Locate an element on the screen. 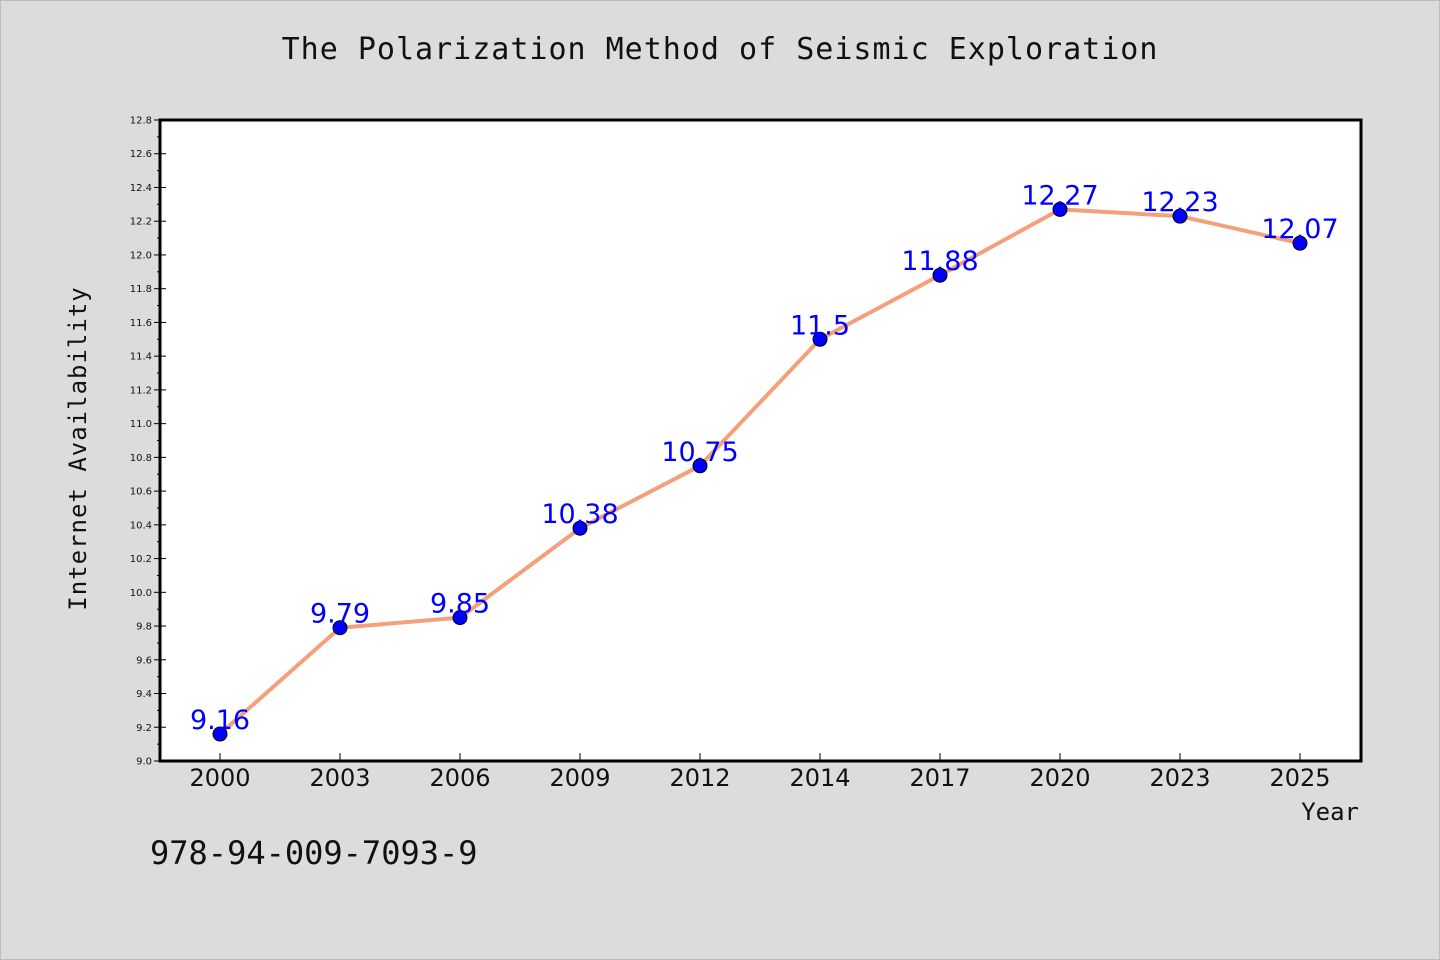 The height and width of the screenshot is (960, 1440). x-tick-label: 2012 is located at coordinates (699, 778).